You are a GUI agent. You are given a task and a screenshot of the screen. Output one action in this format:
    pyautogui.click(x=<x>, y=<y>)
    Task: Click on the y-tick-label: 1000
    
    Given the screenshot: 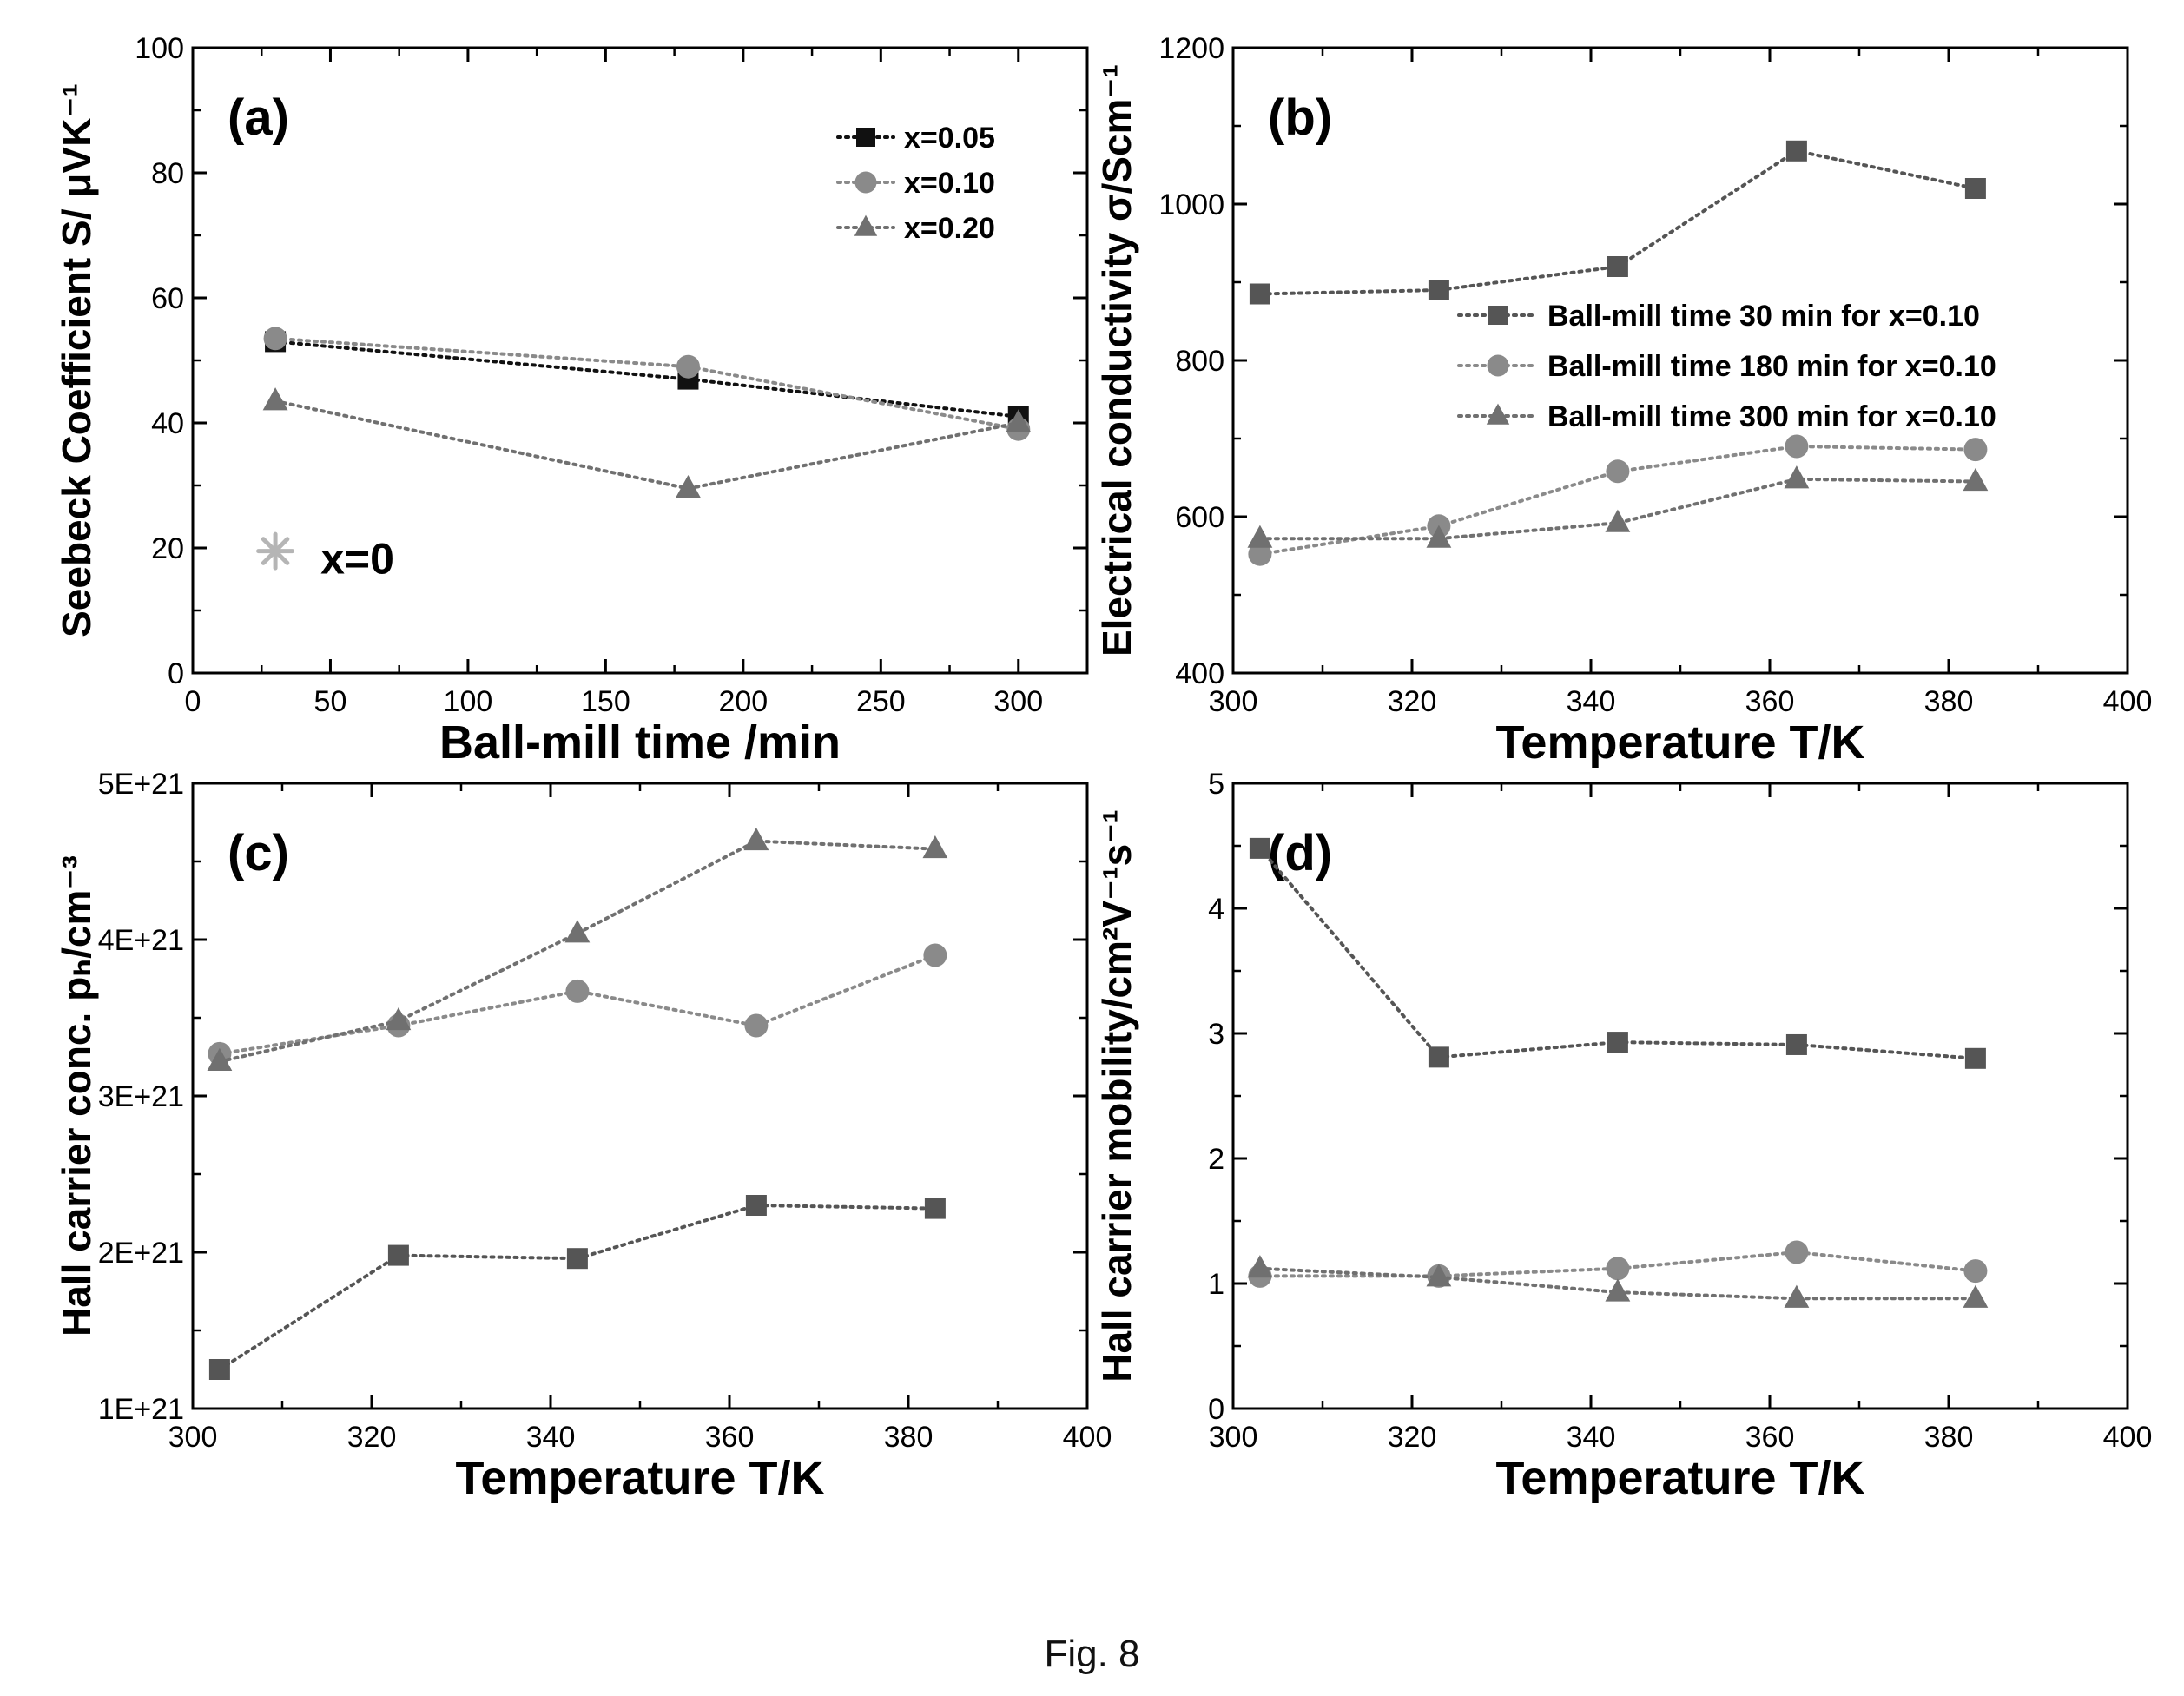 What is the action you would take?
    pyautogui.click(x=1191, y=204)
    